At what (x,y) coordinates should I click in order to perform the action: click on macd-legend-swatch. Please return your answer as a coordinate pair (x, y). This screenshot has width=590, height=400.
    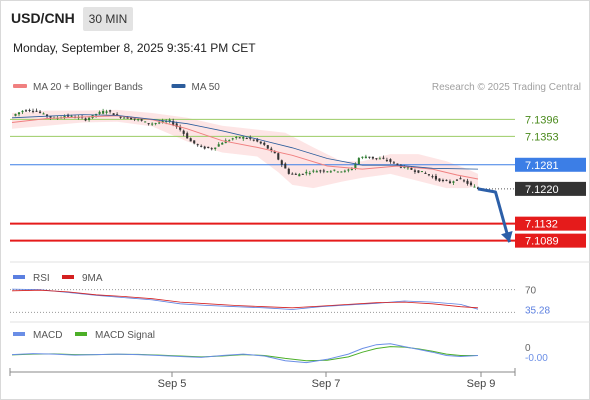
    Looking at the image, I should click on (19, 334).